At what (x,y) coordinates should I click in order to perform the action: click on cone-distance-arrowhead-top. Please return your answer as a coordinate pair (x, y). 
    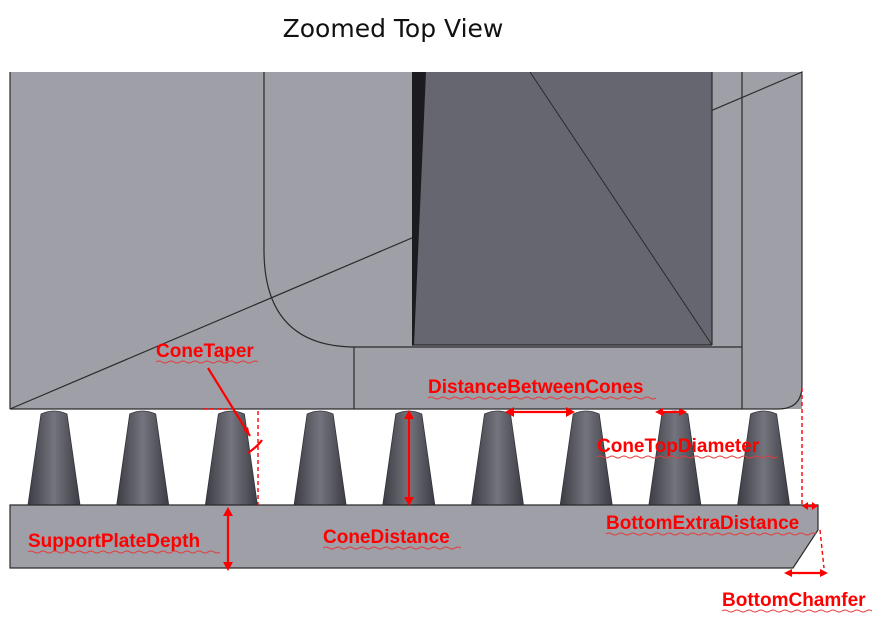
    Looking at the image, I should click on (409, 414).